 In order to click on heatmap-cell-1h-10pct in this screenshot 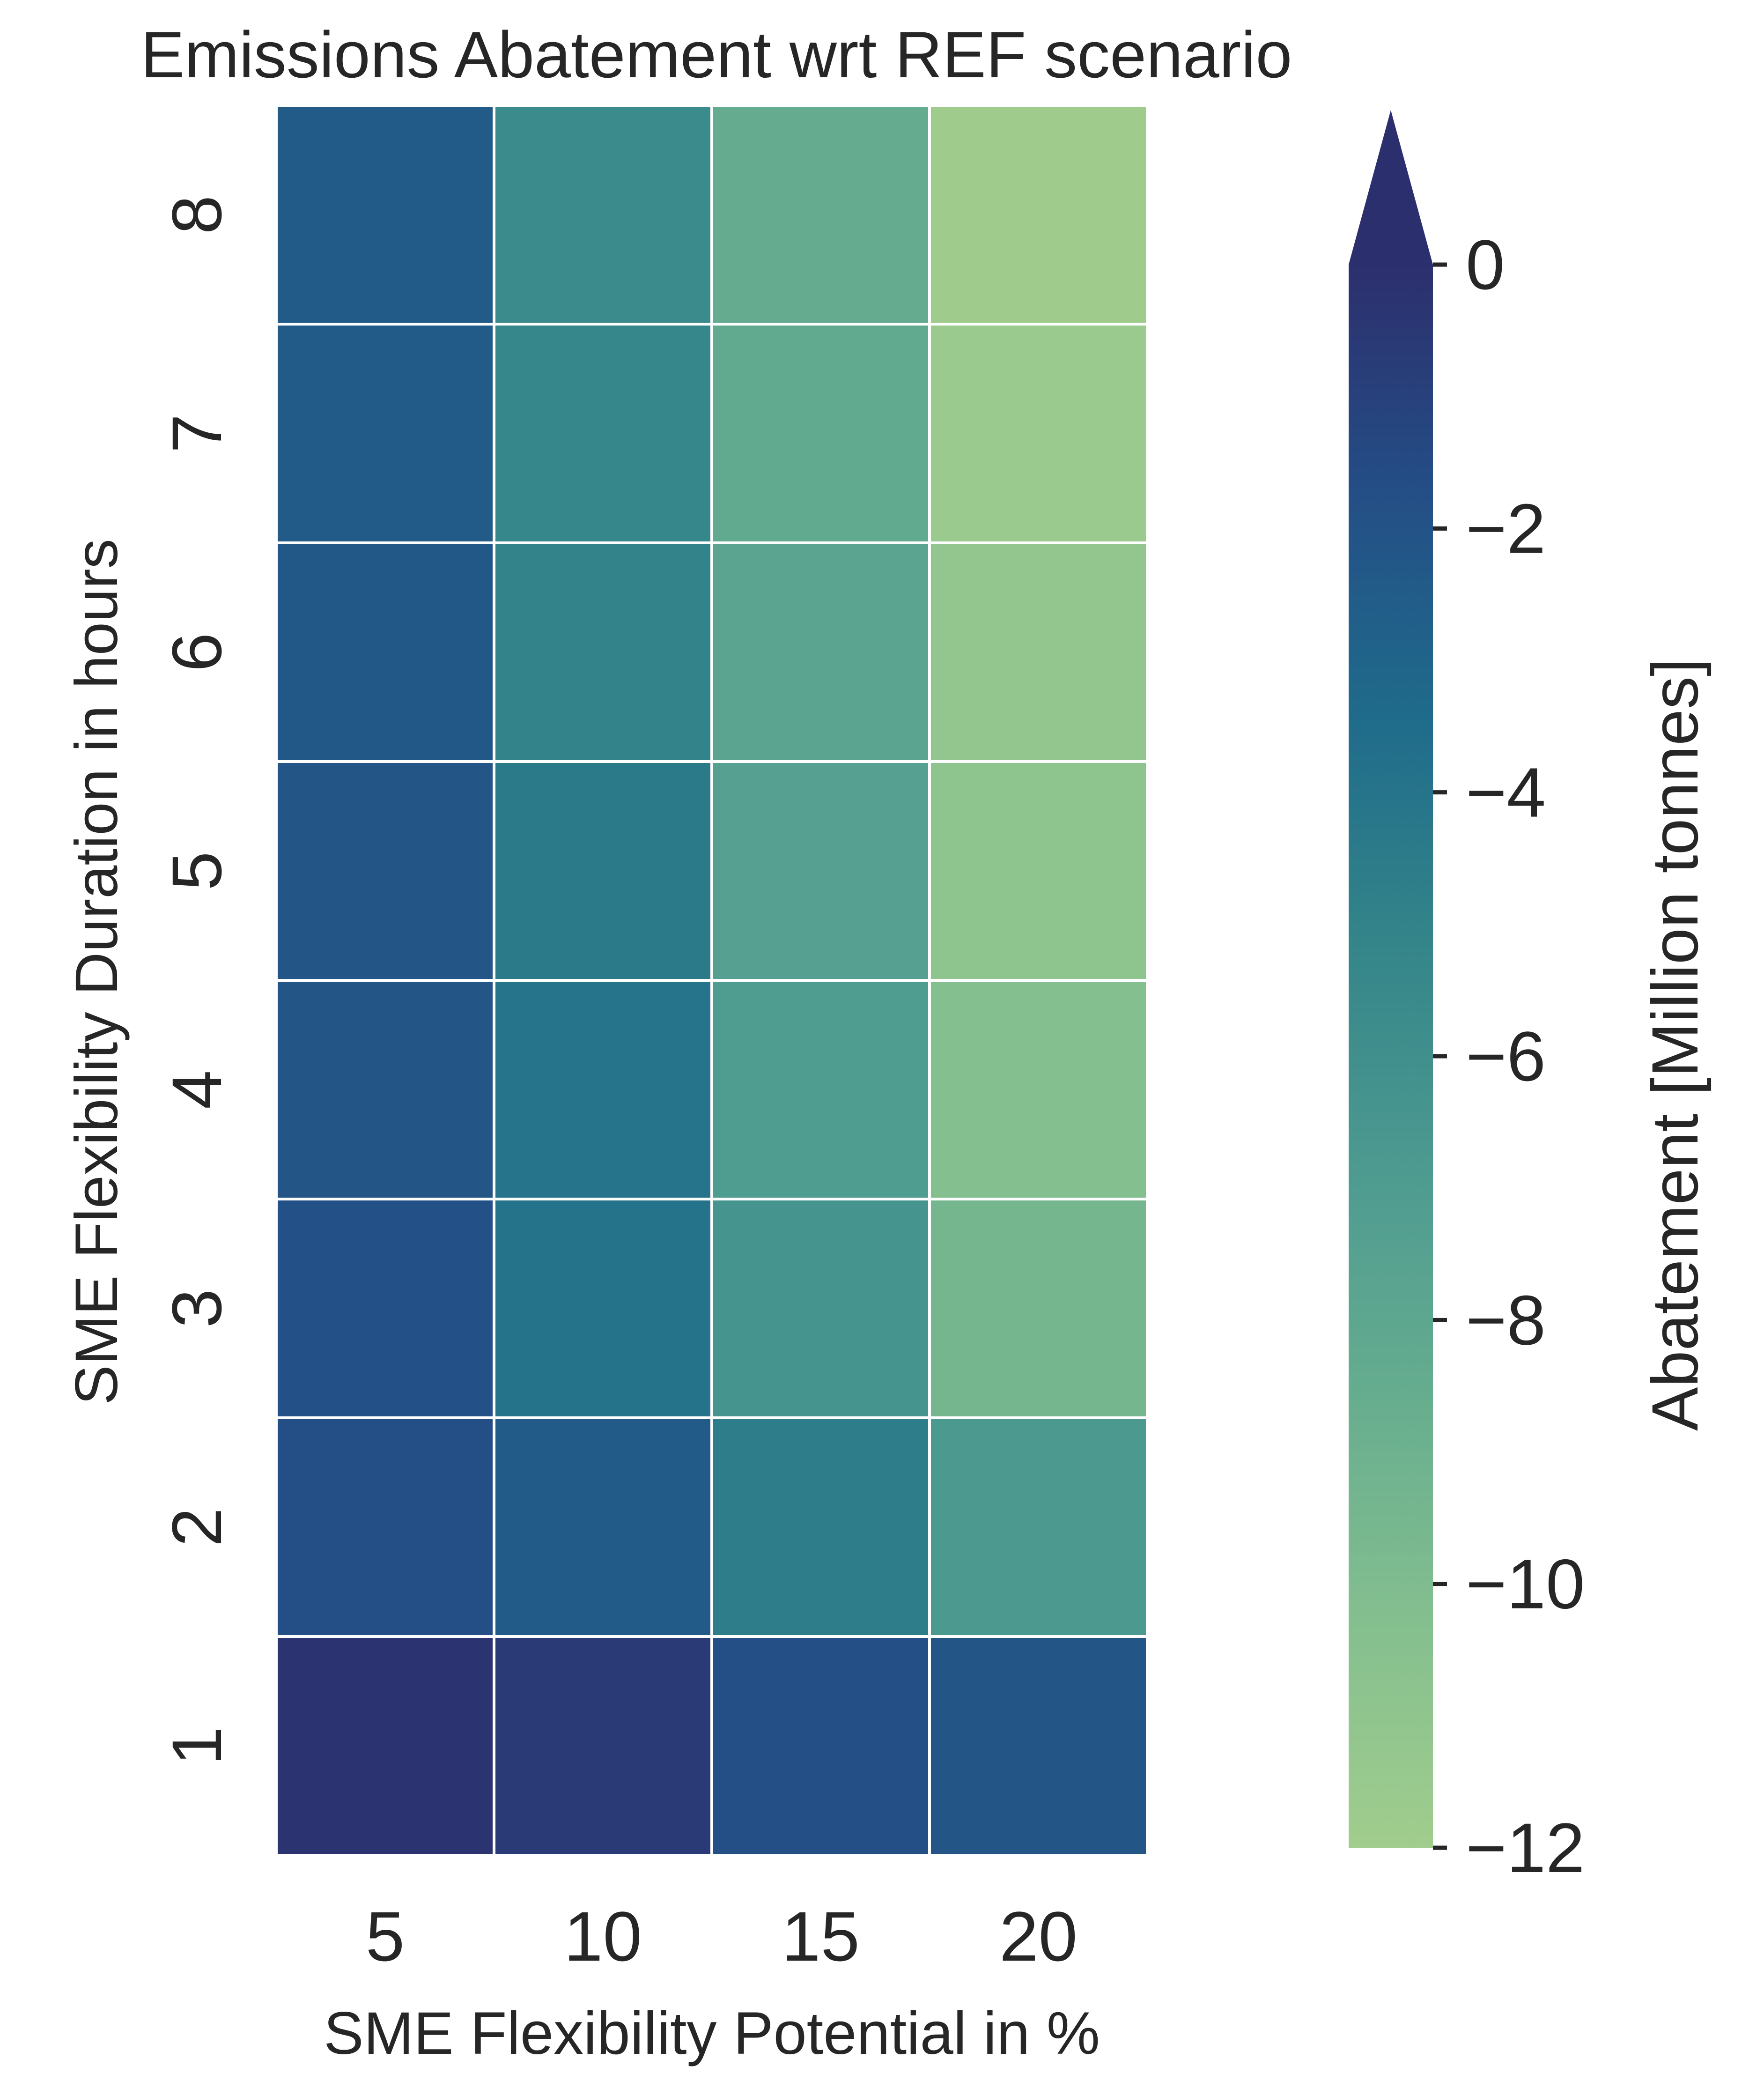, I will do `click(602, 1746)`.